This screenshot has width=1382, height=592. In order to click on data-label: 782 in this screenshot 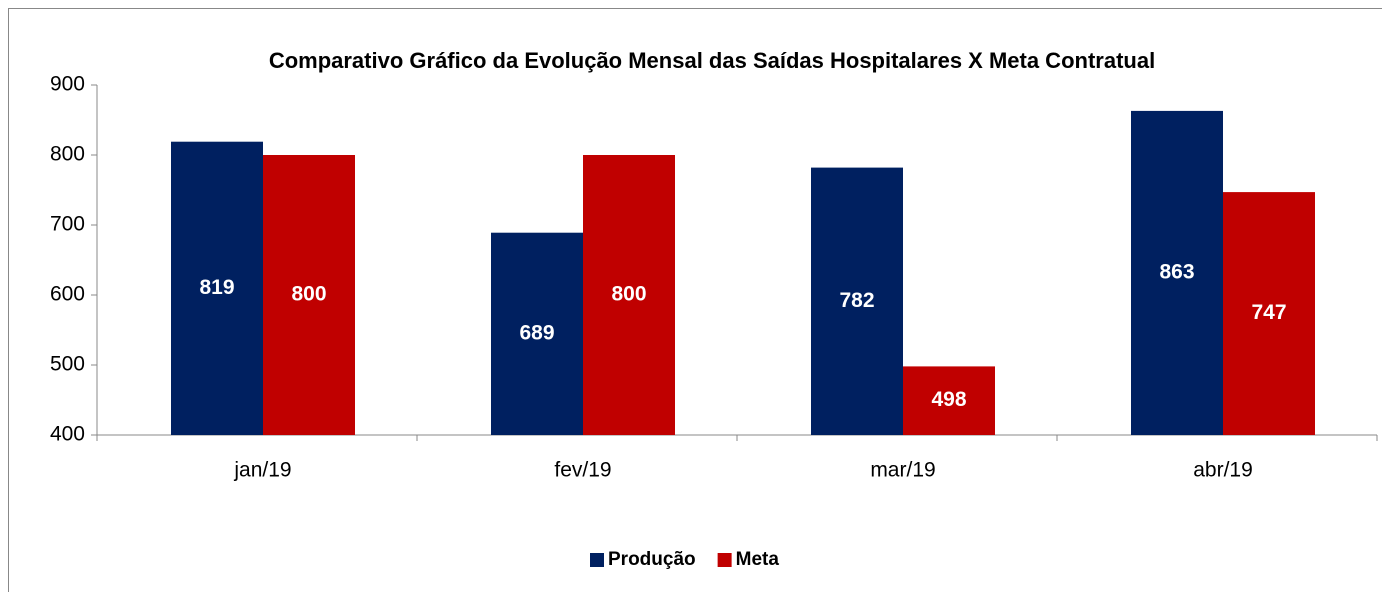, I will do `click(856, 300)`.